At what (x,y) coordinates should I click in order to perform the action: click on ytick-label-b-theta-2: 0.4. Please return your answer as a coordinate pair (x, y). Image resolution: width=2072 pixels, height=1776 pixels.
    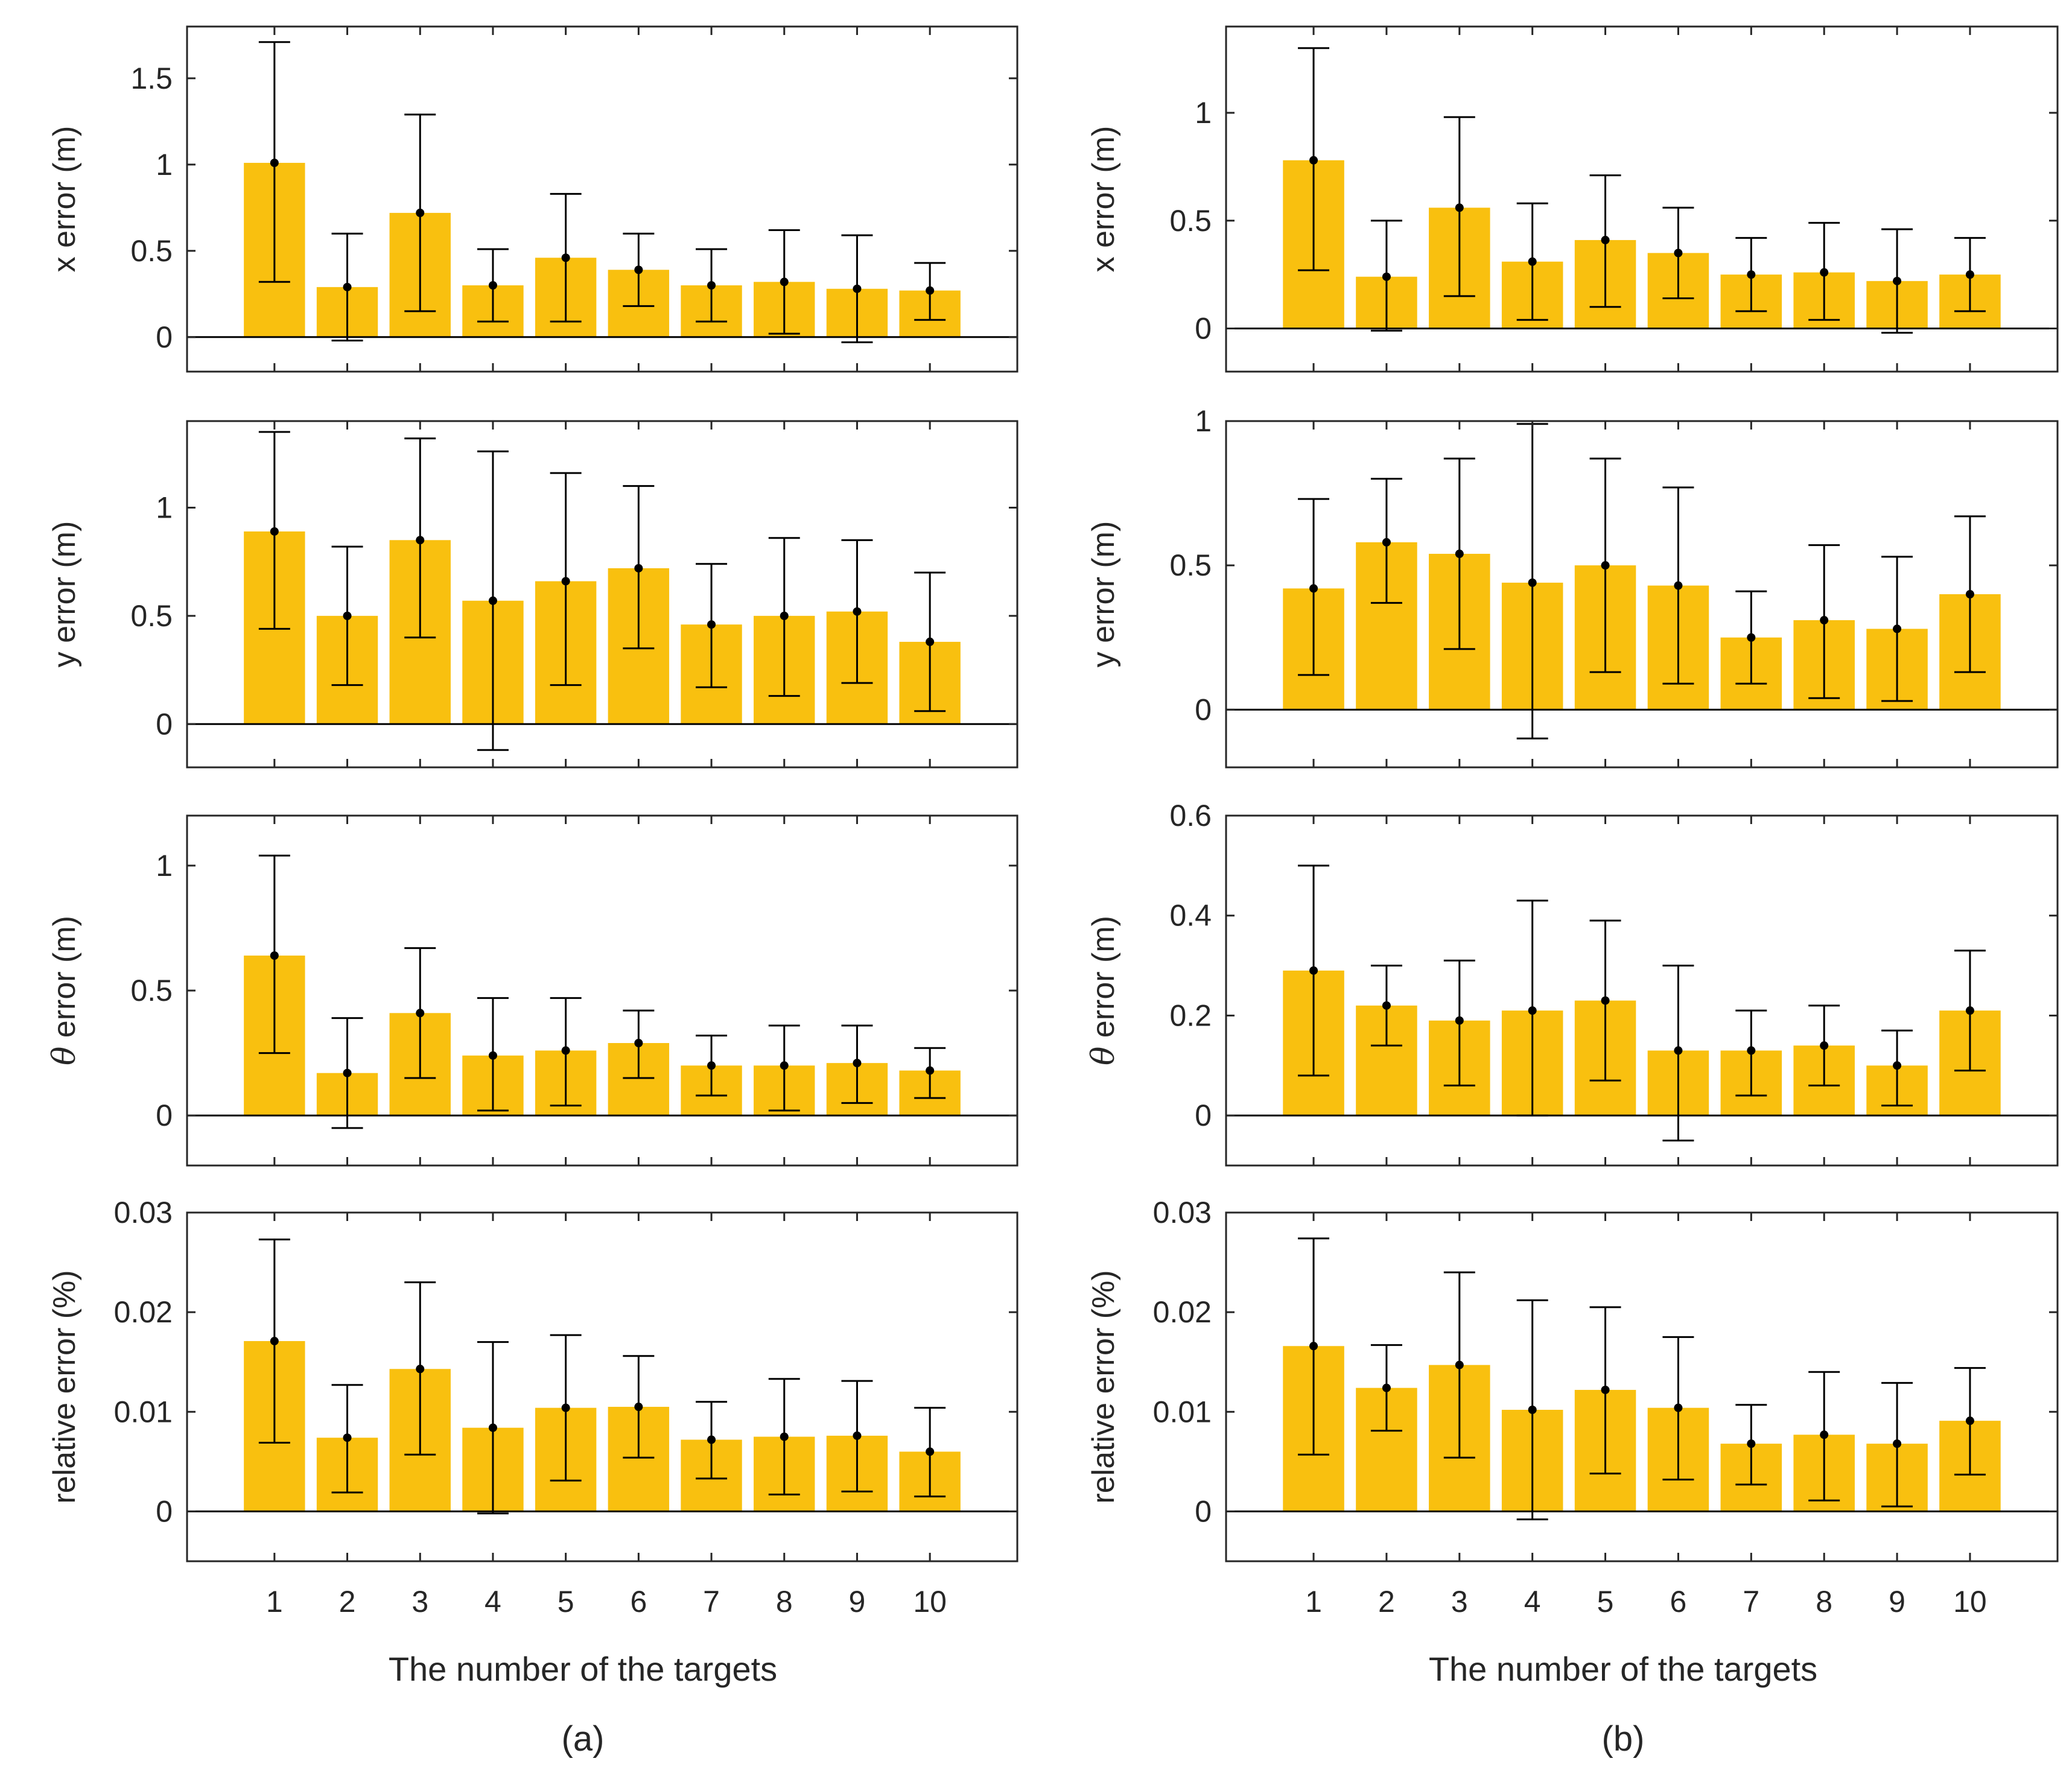
    Looking at the image, I should click on (1191, 916).